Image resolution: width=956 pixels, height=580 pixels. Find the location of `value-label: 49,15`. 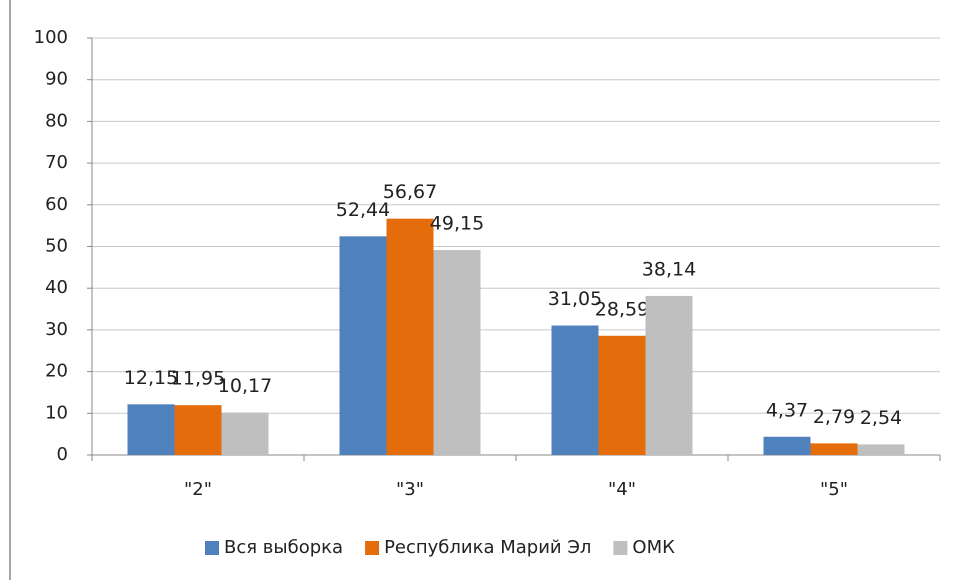

value-label: 49,15 is located at coordinates (457, 224).